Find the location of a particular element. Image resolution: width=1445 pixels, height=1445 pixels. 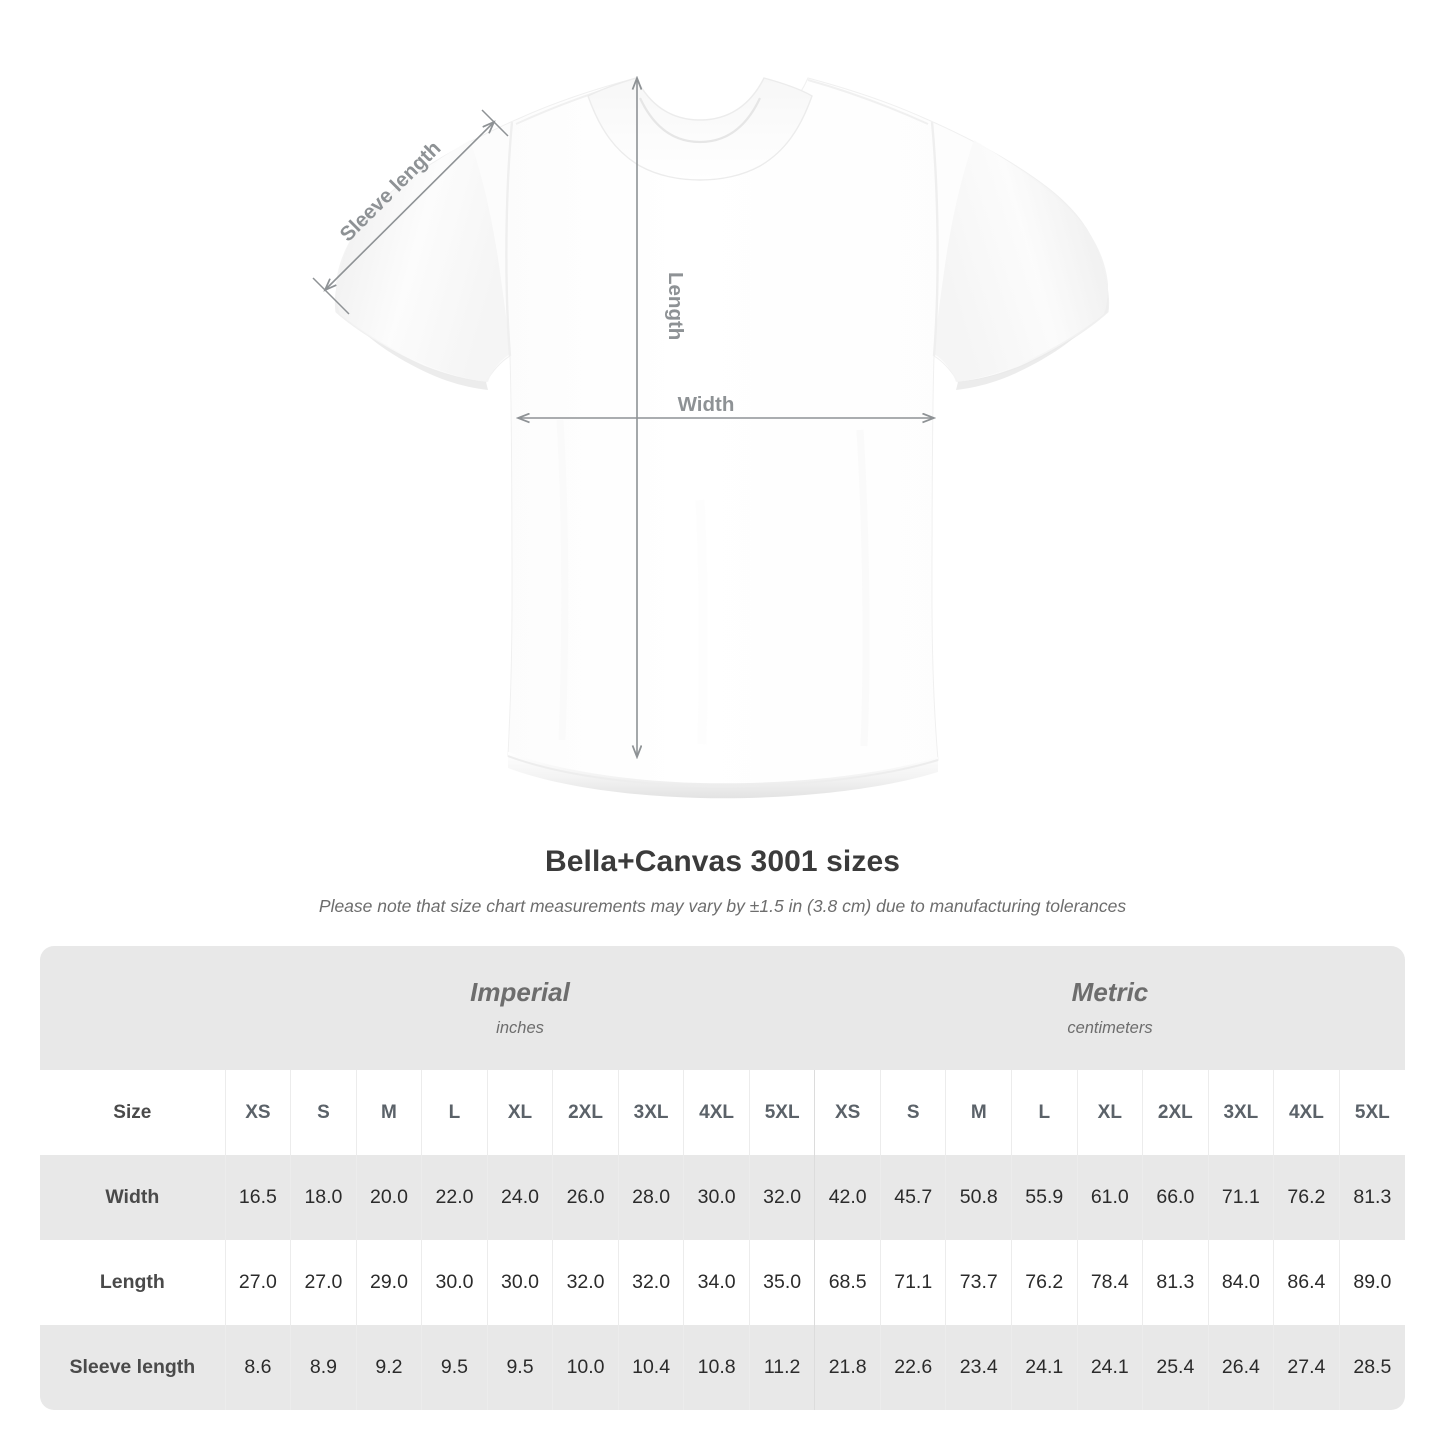

cell-sleeve-metric-s: 22.6 is located at coordinates (912, 1367).